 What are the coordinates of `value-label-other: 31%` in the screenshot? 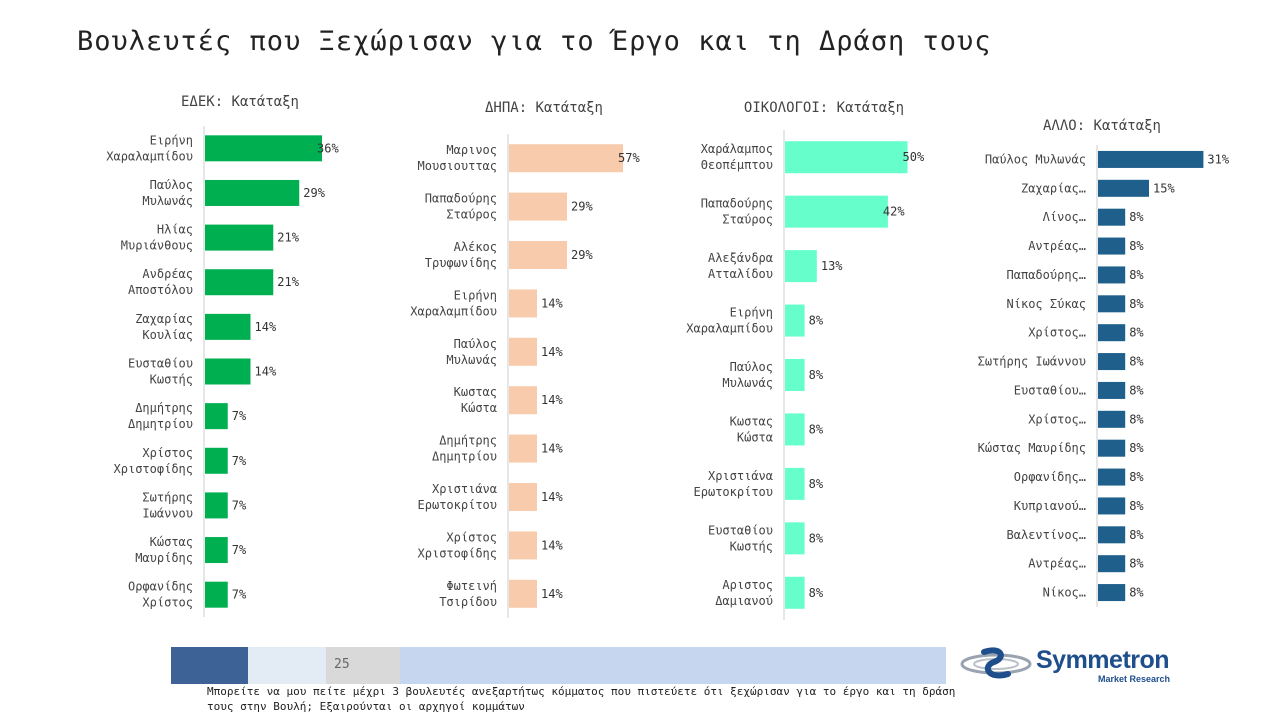 It's located at (1218, 159).